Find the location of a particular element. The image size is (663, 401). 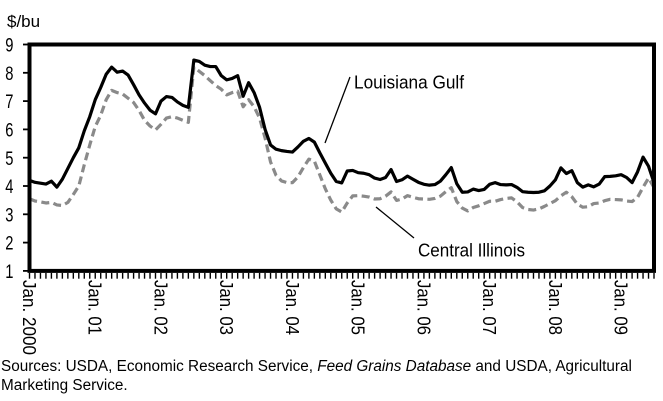

x-tick-label-6: Jan. 06 is located at coordinates (423, 307).